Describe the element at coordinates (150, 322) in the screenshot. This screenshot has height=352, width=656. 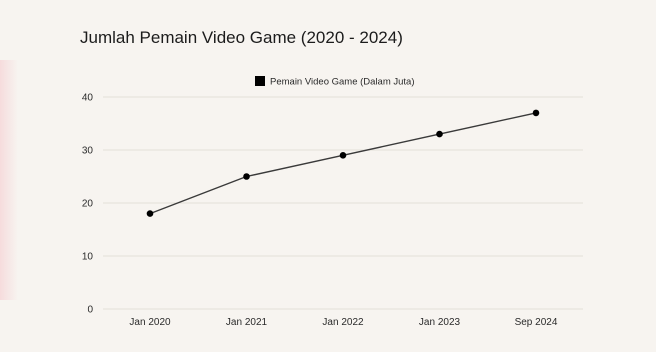
I see `x-tick-label: Jan 2020` at that location.